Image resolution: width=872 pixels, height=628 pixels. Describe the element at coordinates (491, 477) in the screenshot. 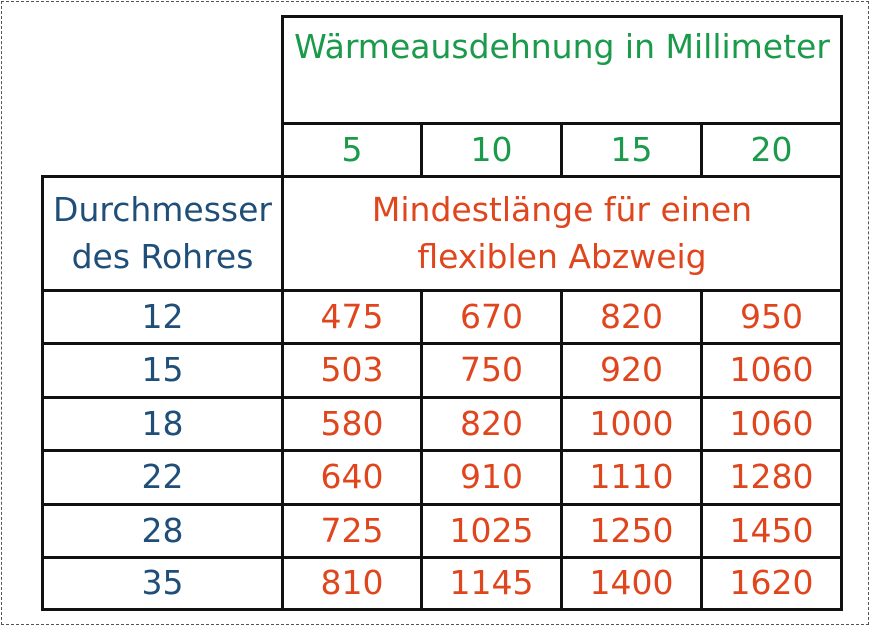

I see `value-cell: 910` at that location.